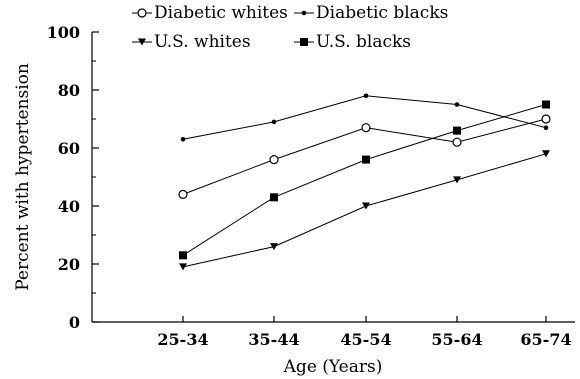 This screenshot has width=580, height=379. Describe the element at coordinates (73, 177) in the screenshot. I see `y-axis: 0 20 40 60 80 100` at that location.